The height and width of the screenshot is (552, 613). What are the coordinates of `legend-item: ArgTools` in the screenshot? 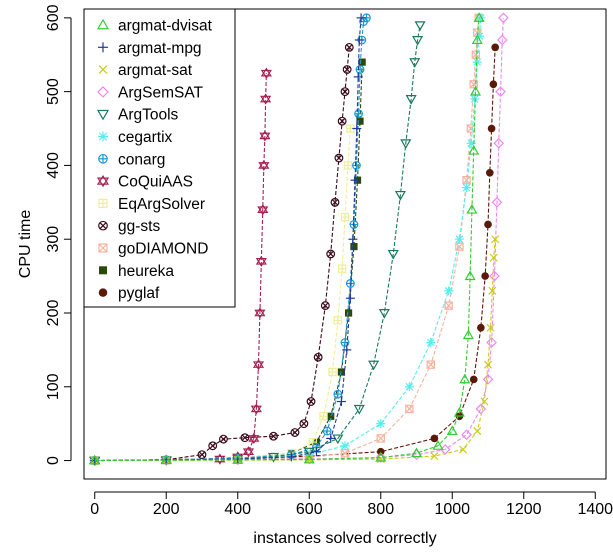 It's located at (137, 115).